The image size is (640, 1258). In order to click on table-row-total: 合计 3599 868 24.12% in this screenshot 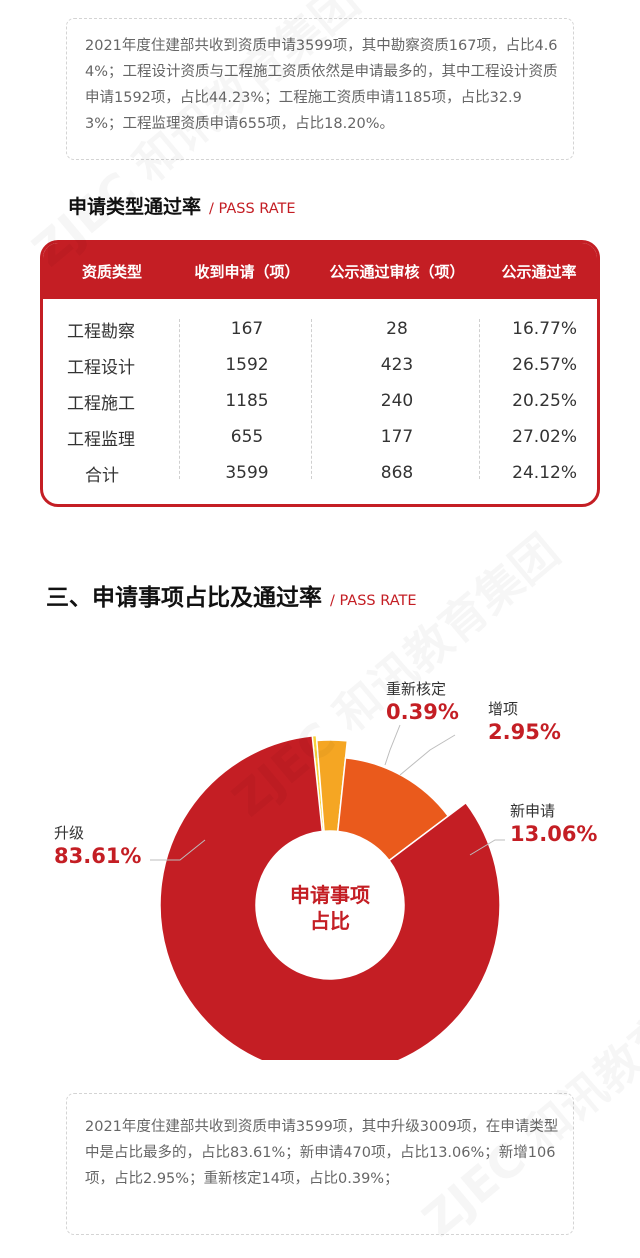, I will do `click(320, 473)`.